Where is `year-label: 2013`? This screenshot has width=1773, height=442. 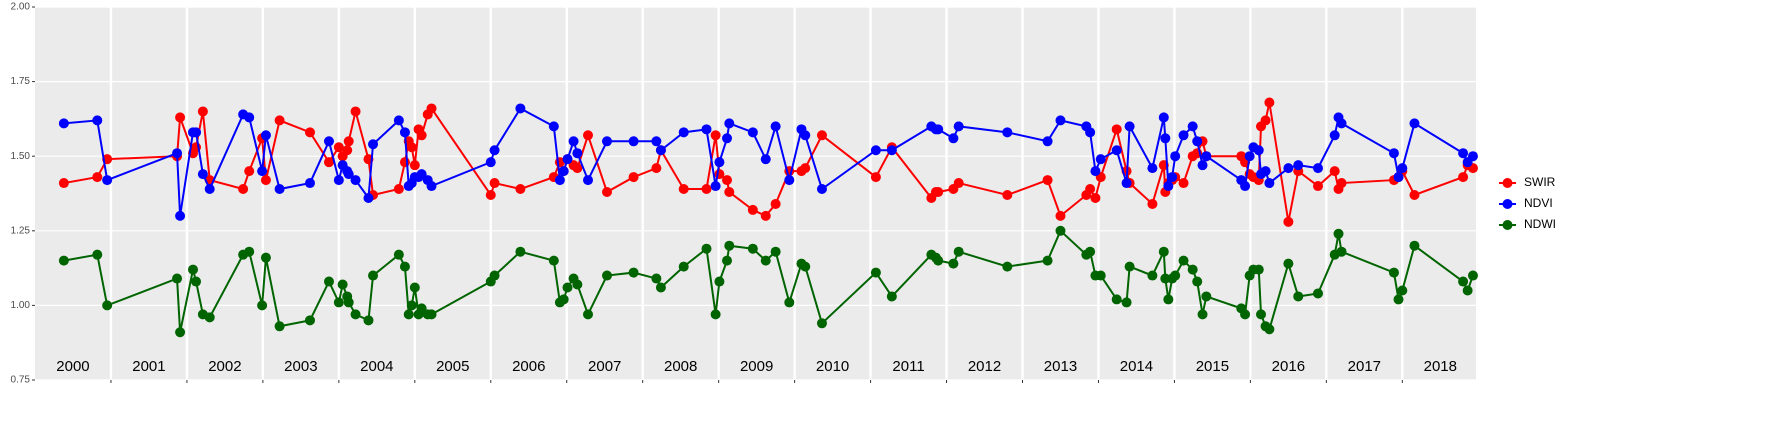
year-label: 2013 is located at coordinates (1060, 366).